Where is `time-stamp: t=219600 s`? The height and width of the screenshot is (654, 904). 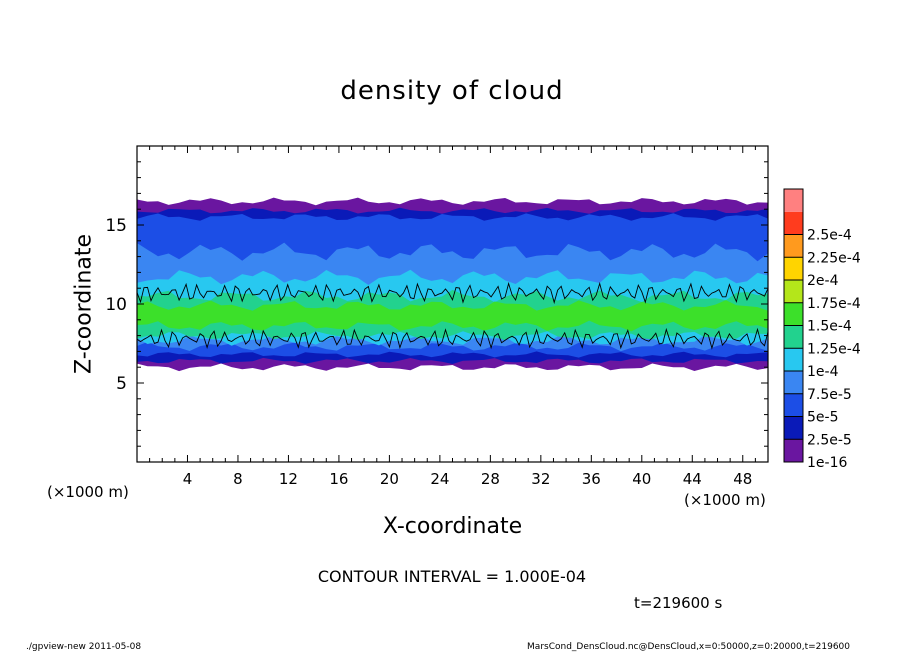 time-stamp: t=219600 s is located at coordinates (678, 603).